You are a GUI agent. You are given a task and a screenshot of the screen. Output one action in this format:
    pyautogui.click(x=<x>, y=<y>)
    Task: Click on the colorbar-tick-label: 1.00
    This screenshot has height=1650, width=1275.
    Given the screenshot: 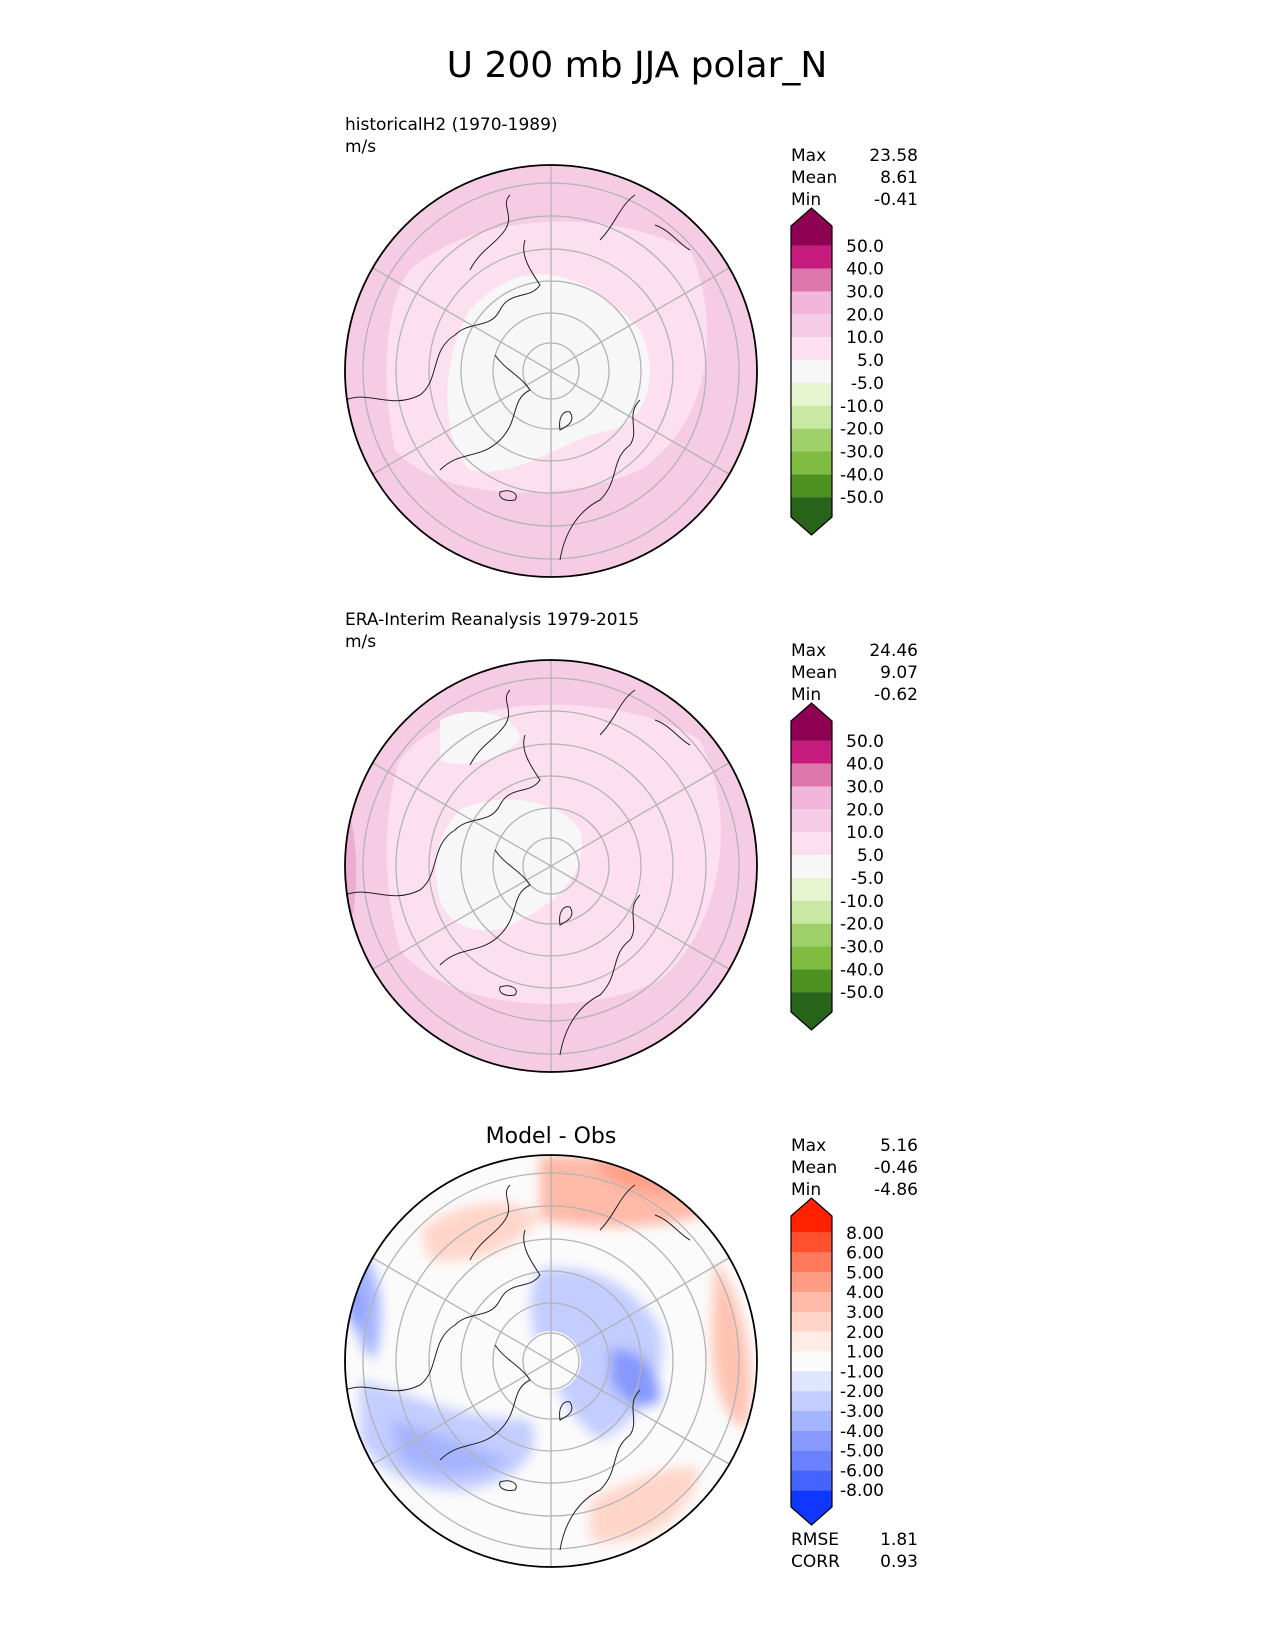 What is the action you would take?
    pyautogui.click(x=865, y=1353)
    